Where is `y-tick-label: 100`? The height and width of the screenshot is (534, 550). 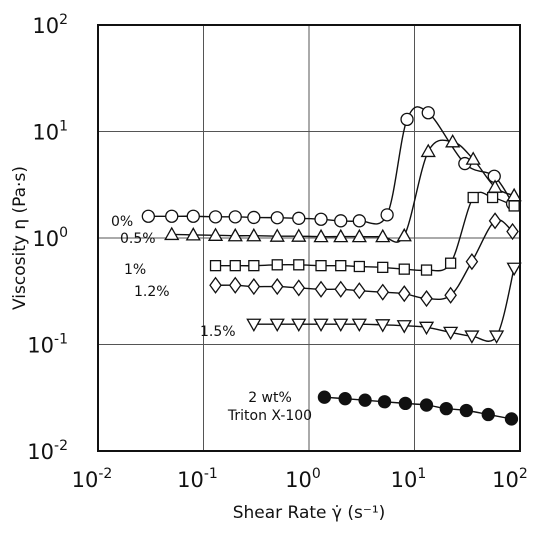
y-tick-label: 100 is located at coordinates (50, 238).